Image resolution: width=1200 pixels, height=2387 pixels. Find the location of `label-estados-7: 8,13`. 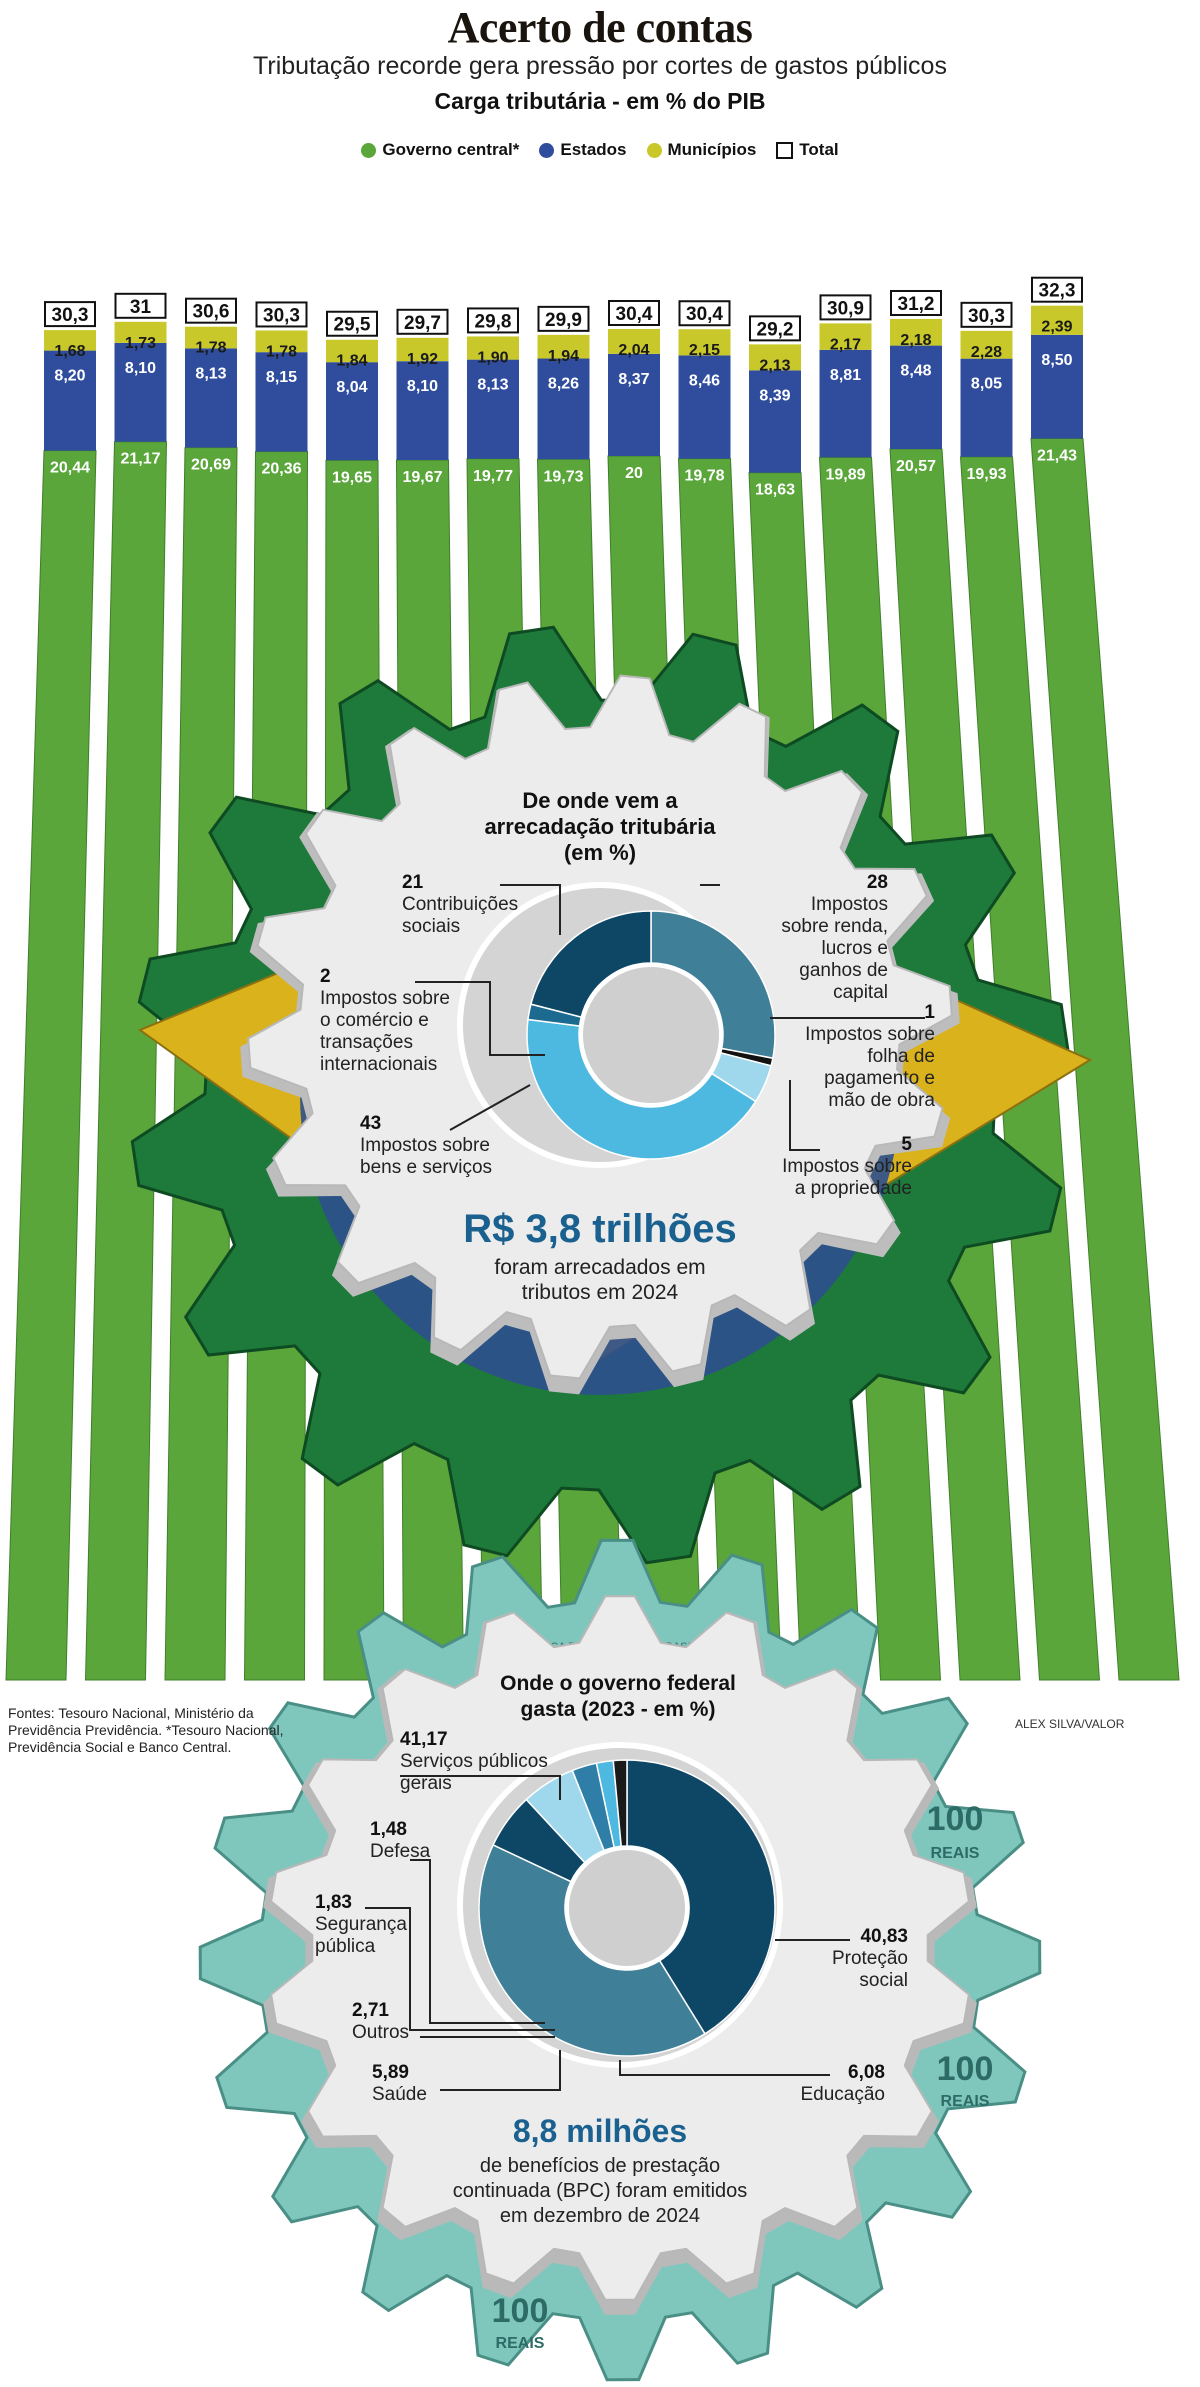

label-estados-7: 8,13 is located at coordinates (492, 385).